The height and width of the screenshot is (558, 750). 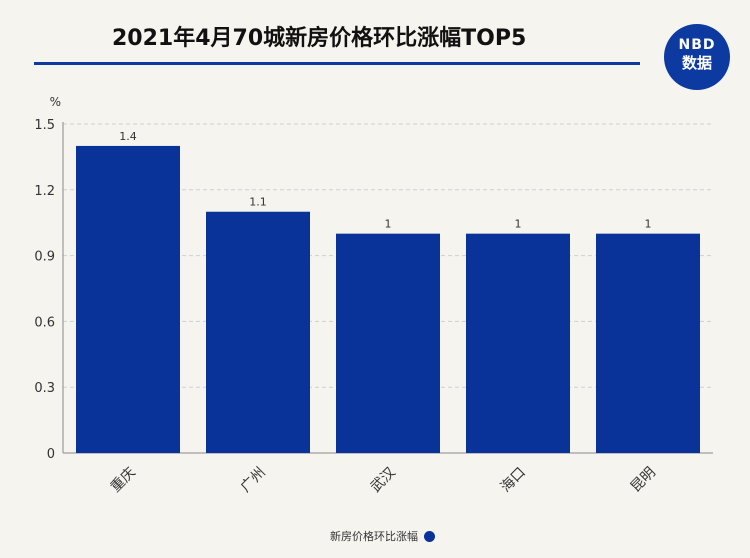 What do you see at coordinates (44, 125) in the screenshot?
I see `y-tick-label: 1.5` at bounding box center [44, 125].